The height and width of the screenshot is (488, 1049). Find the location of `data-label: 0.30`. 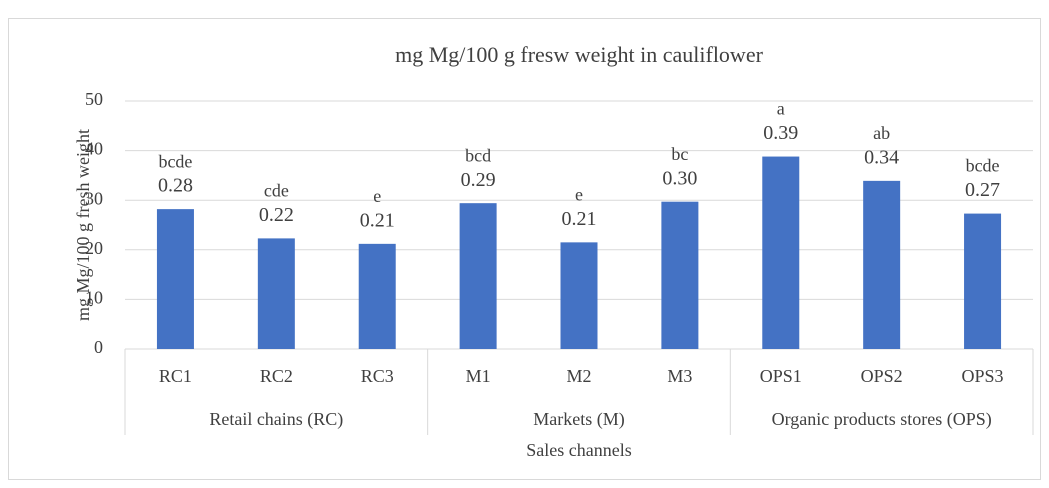

data-label: 0.30 is located at coordinates (679, 178).